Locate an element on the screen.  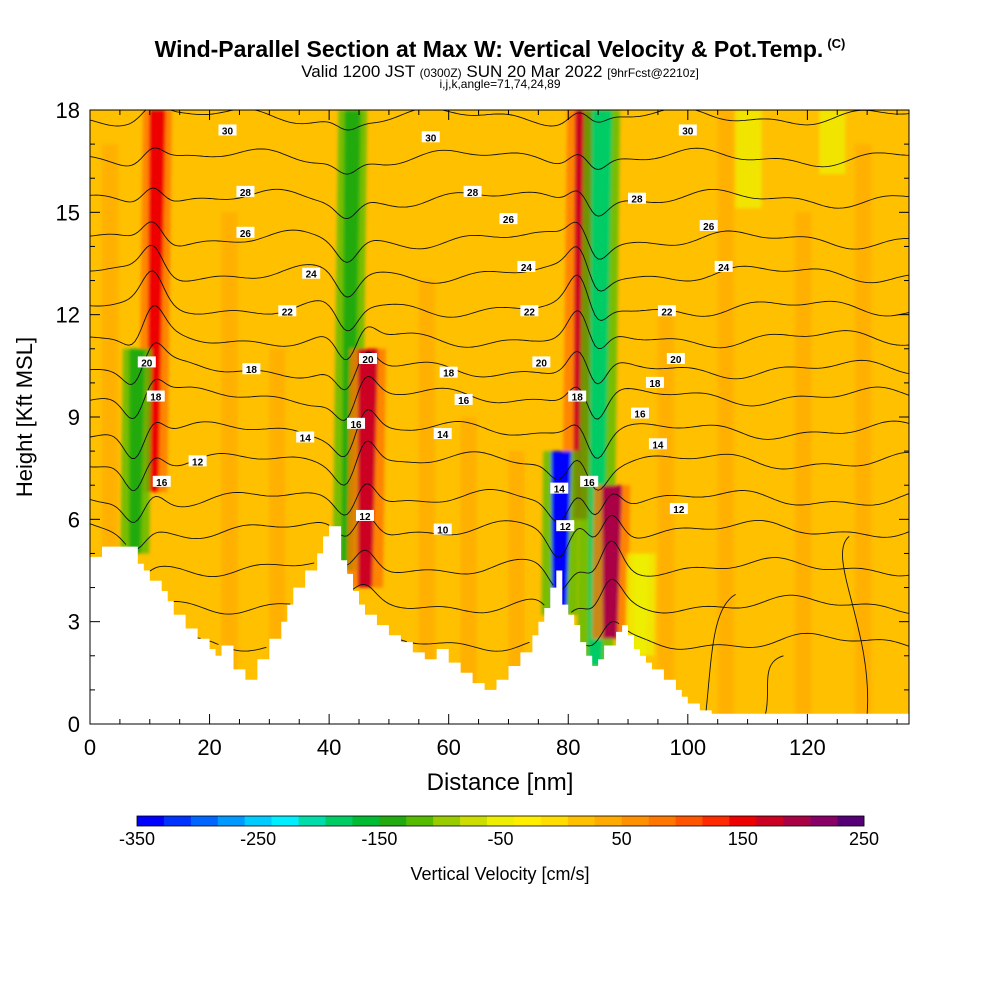
colorbar-label: Vertical Velocity [cm/s] is located at coordinates (499, 874).